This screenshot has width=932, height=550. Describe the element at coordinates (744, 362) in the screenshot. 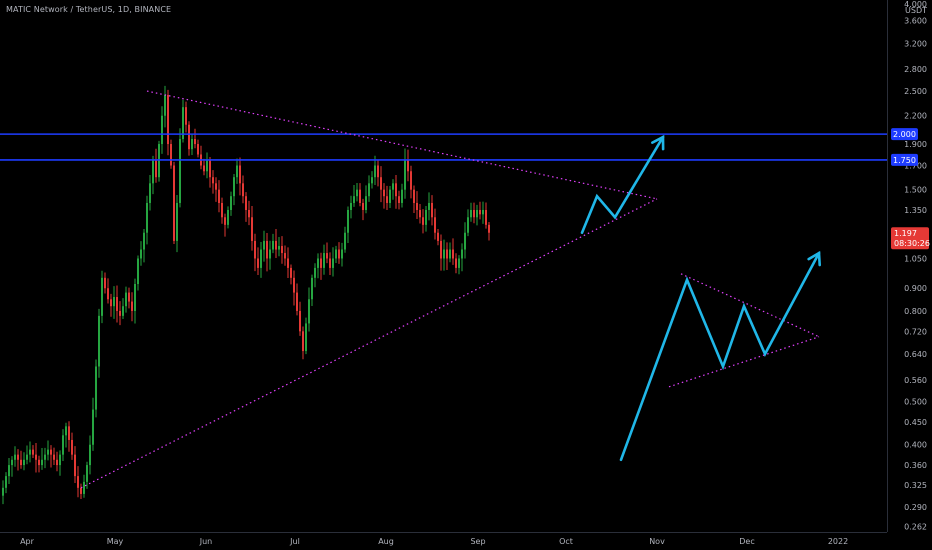

I see `small-lower-trendline` at that location.